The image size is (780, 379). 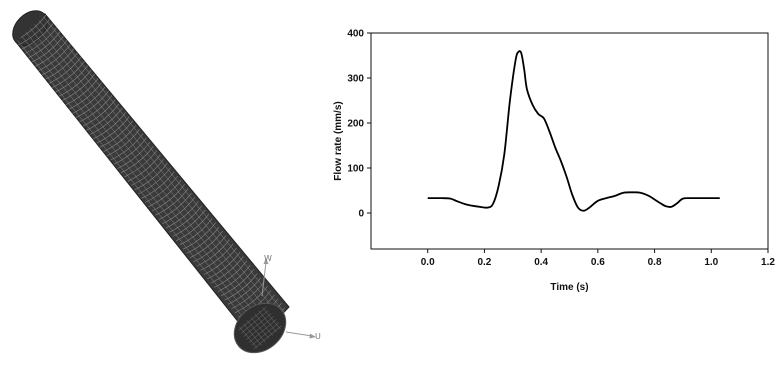 What do you see at coordinates (361, 214) in the screenshot?
I see `y-tick-label: 0` at bounding box center [361, 214].